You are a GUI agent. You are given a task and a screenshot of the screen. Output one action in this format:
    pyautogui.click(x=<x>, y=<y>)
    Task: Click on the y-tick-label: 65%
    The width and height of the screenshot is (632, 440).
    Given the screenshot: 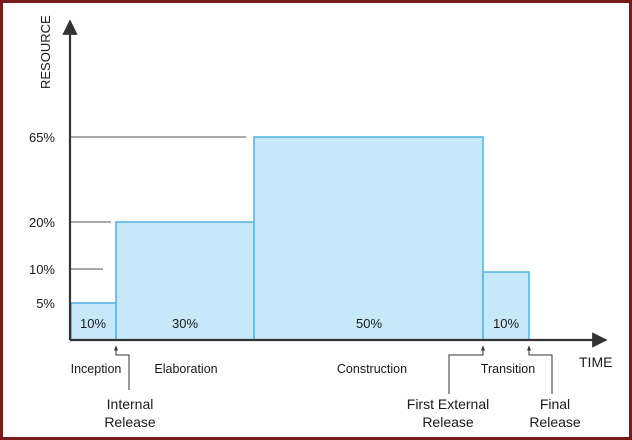 What is the action you would take?
    pyautogui.click(x=42, y=137)
    